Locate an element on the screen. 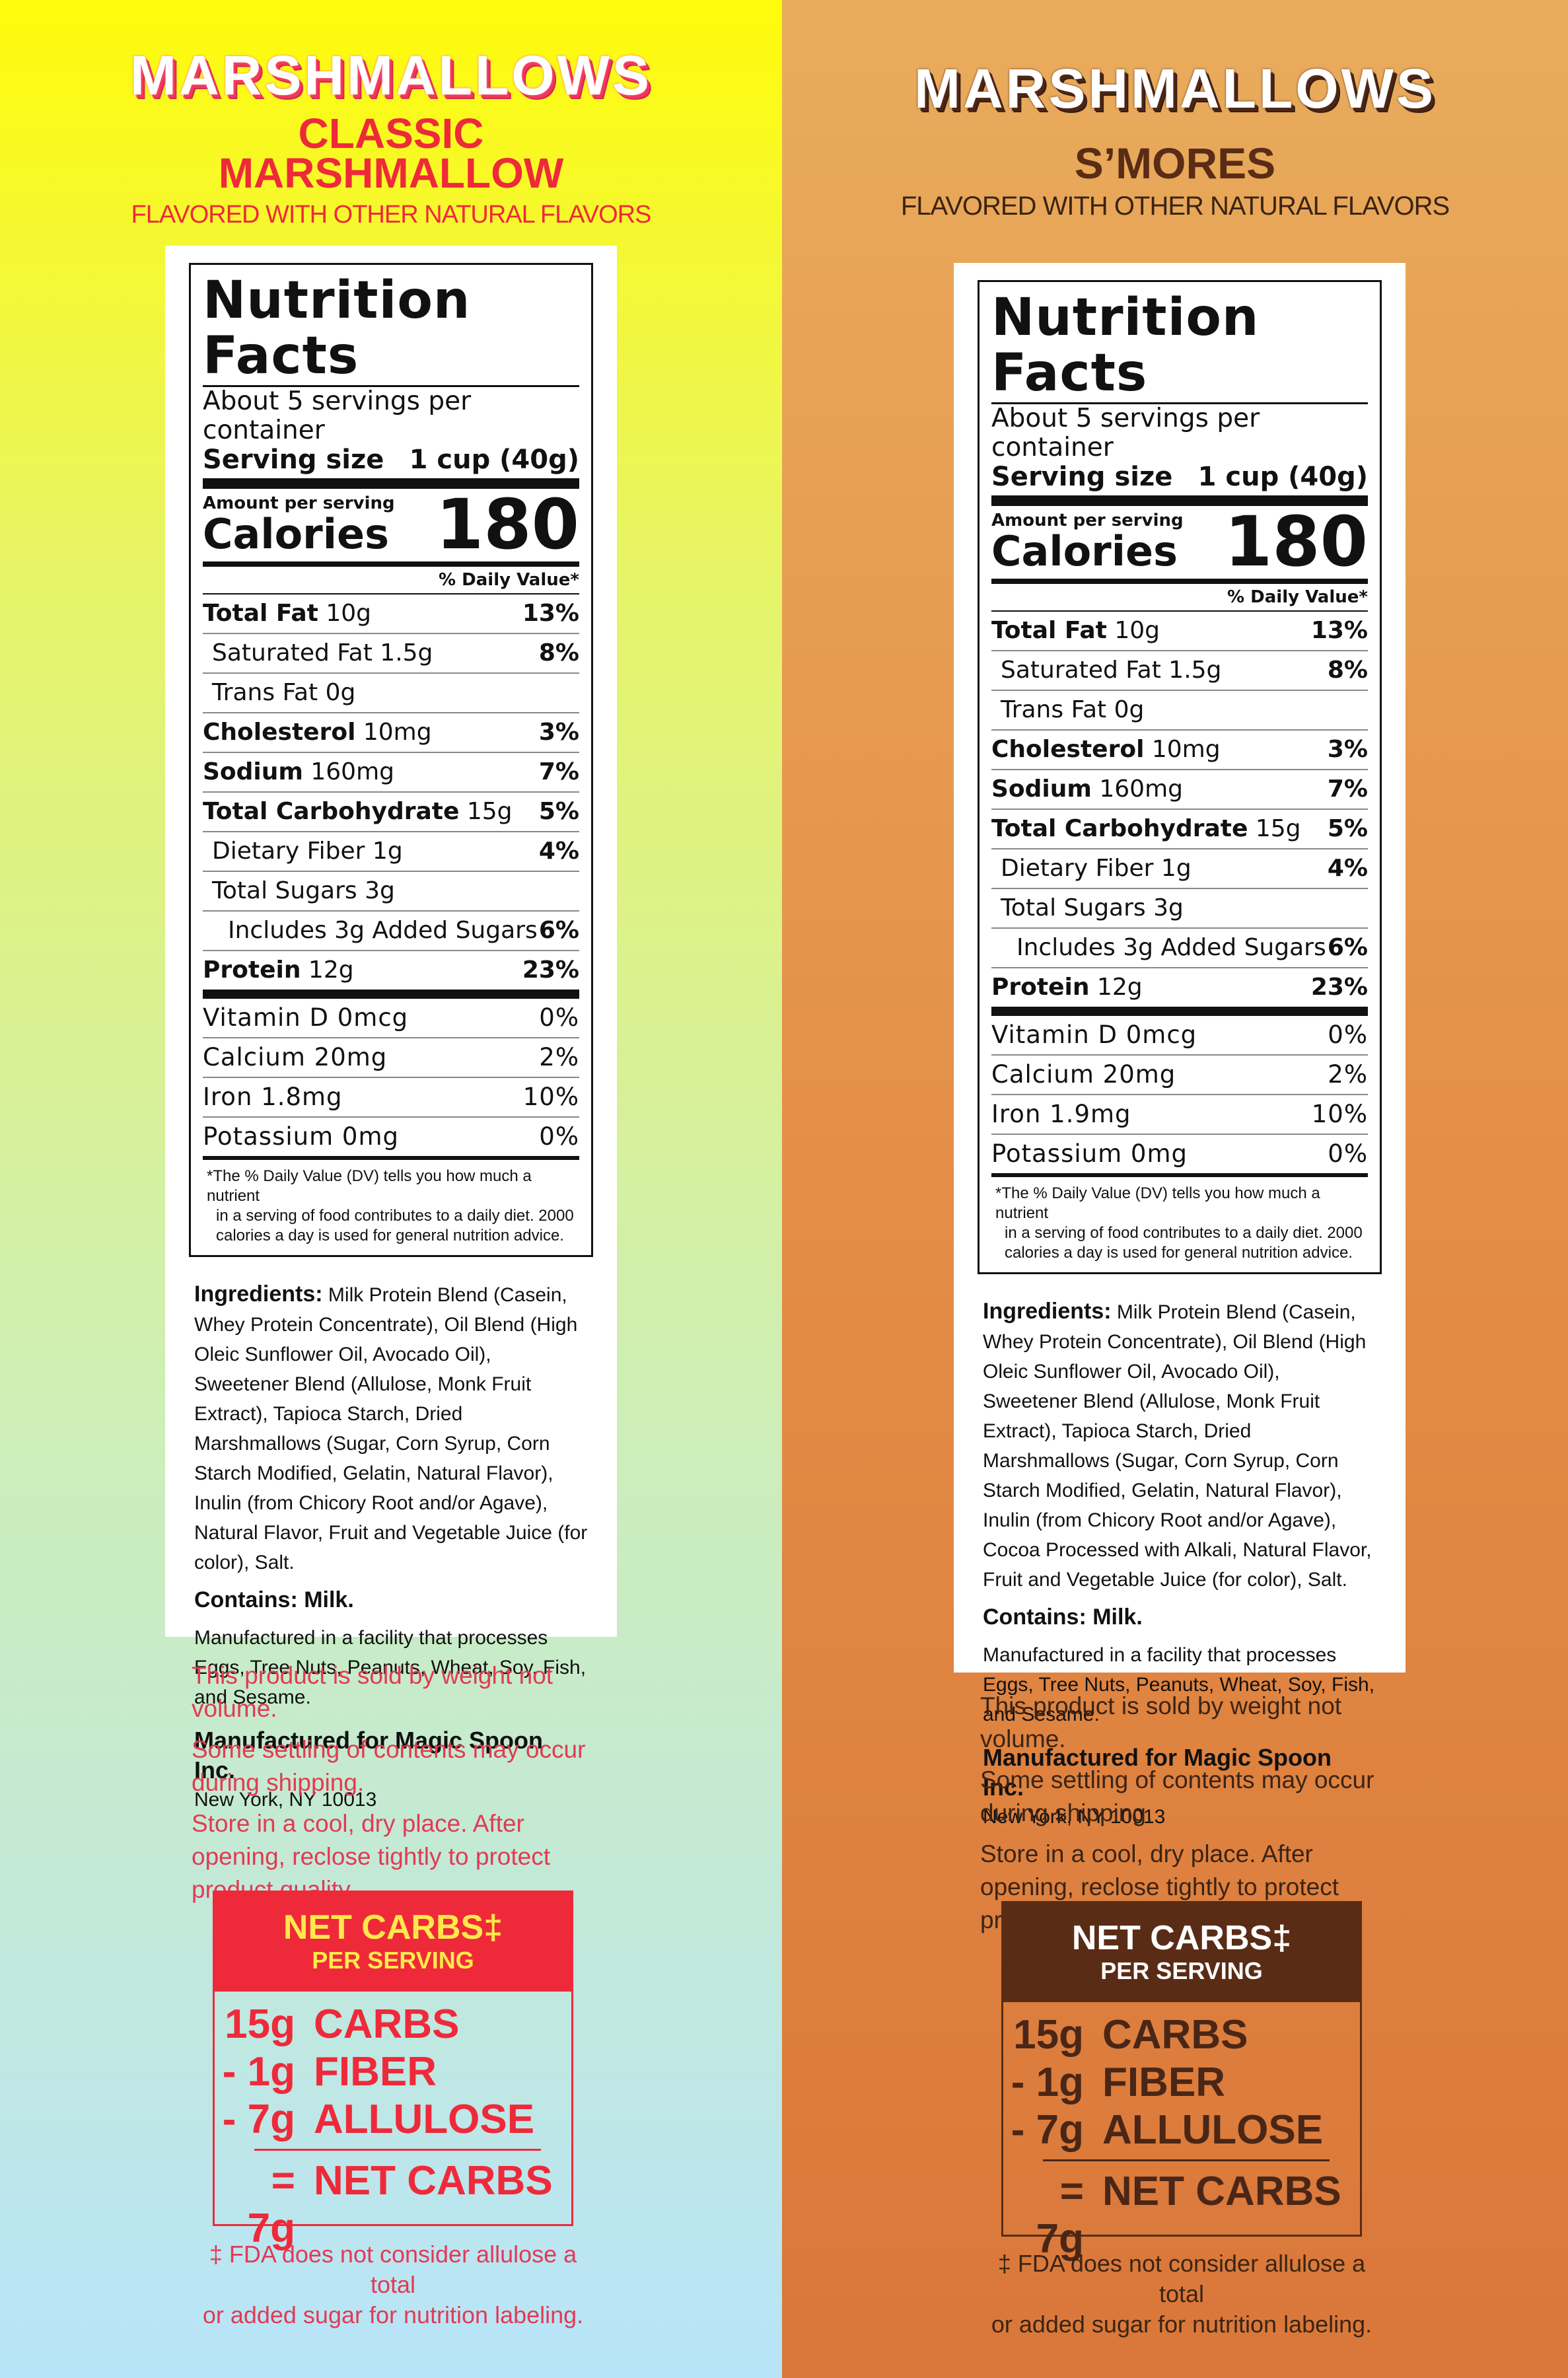 This screenshot has width=1568, height=2378. vitamin-d-row: Vitamin D 0mcg 0% is located at coordinates (391, 1018).